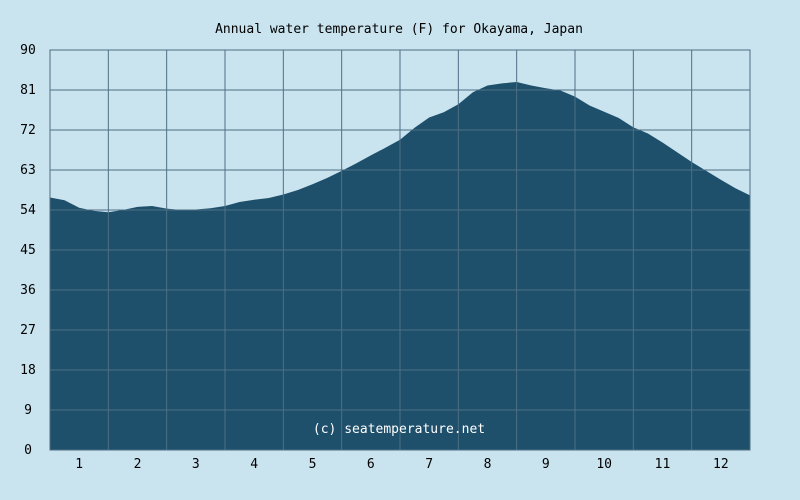  What do you see at coordinates (28, 410) in the screenshot?
I see `y-tick-label: 9` at bounding box center [28, 410].